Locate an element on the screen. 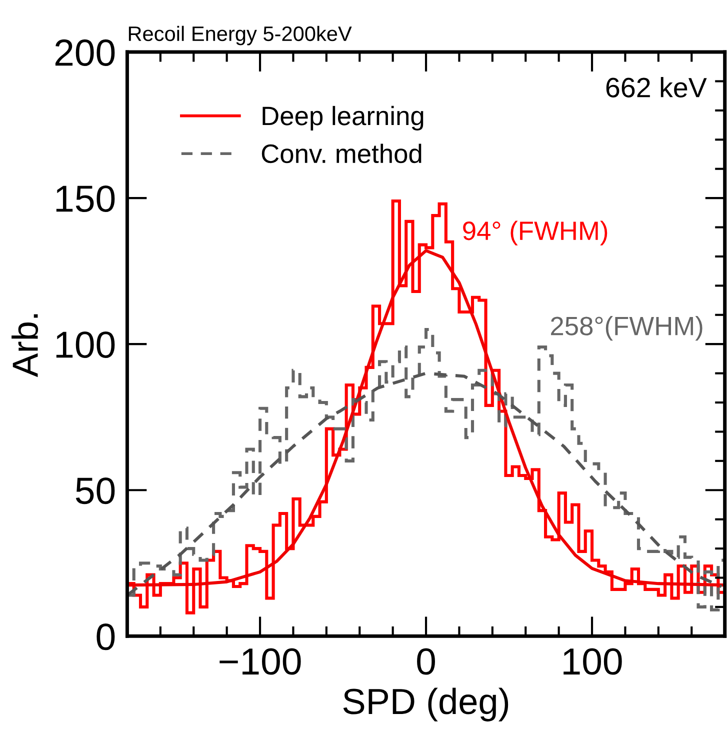  legend-label: Deep learning is located at coordinates (343, 118).